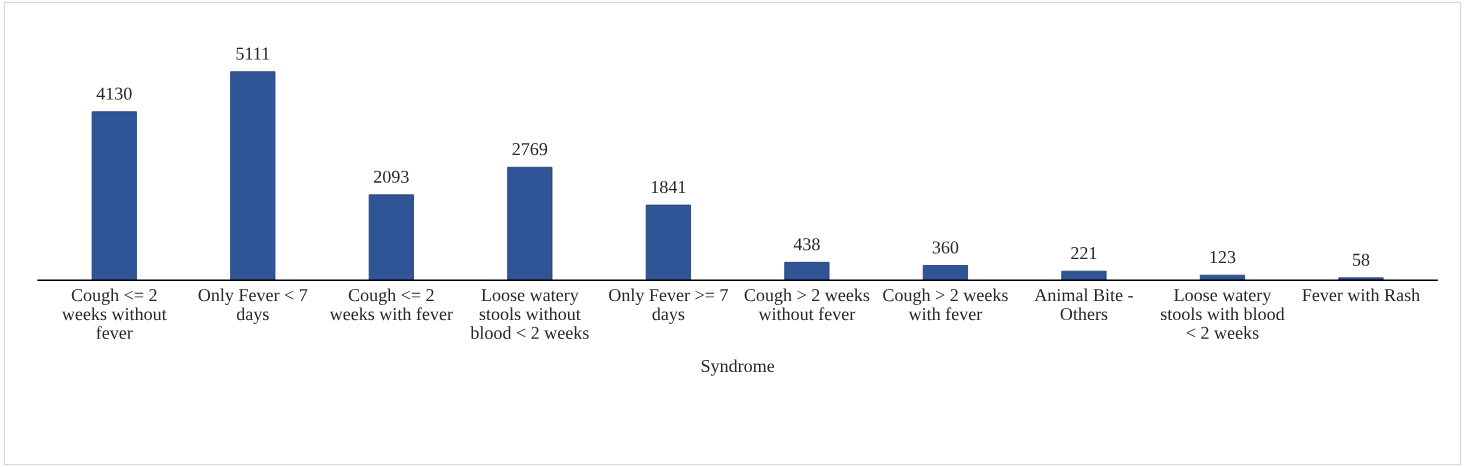  I want to click on x-tick-label: Cough <= 2 weeks without fever, so click(114, 314).